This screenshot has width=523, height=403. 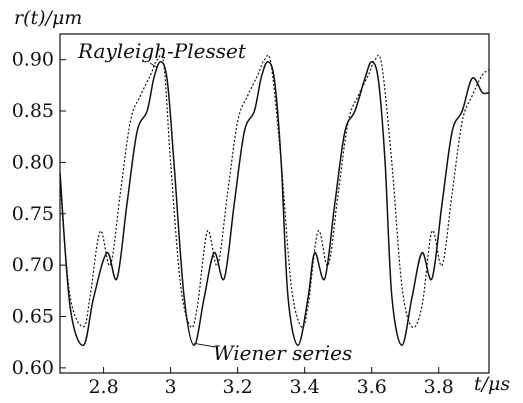 What do you see at coordinates (162, 51) in the screenshot?
I see `rayleigh-plesset-label: Rayleigh-Plesset` at bounding box center [162, 51].